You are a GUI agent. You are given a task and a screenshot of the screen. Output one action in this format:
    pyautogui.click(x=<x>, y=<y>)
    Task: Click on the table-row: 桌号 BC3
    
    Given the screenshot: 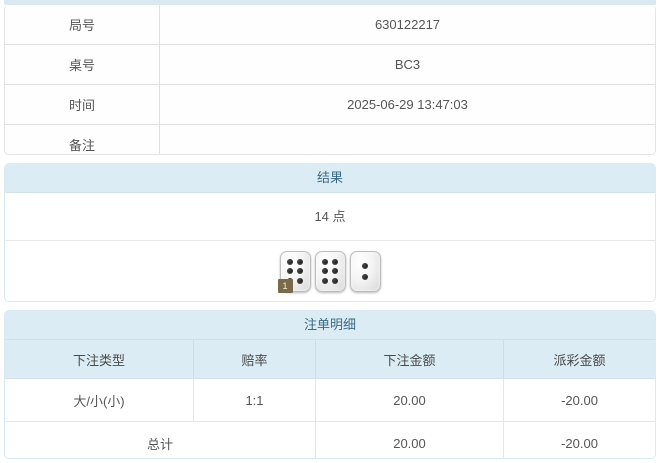 What is the action you would take?
    pyautogui.click(x=330, y=64)
    